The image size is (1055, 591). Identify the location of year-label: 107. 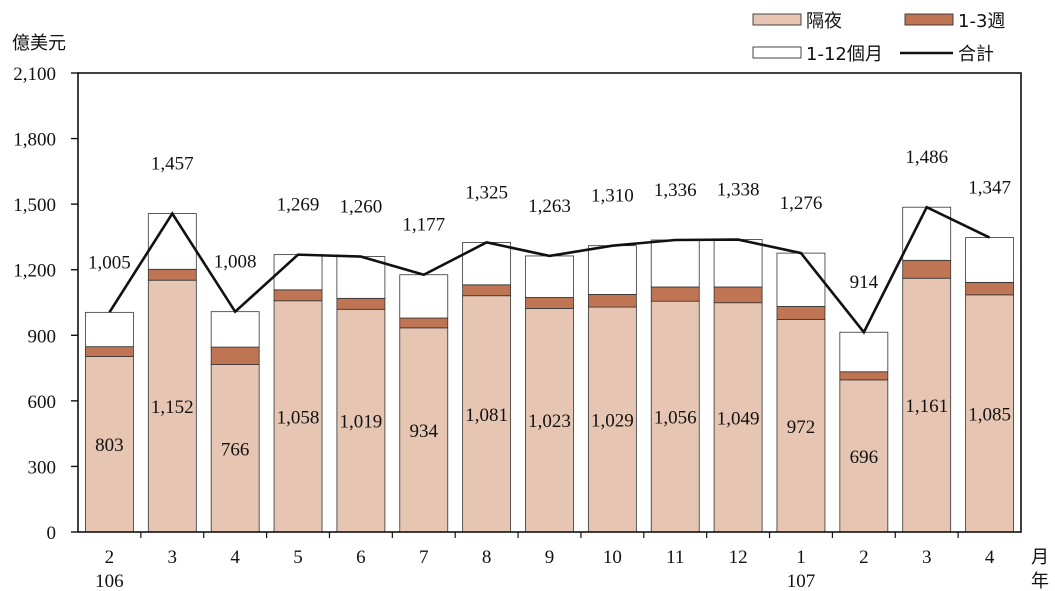
(801, 581).